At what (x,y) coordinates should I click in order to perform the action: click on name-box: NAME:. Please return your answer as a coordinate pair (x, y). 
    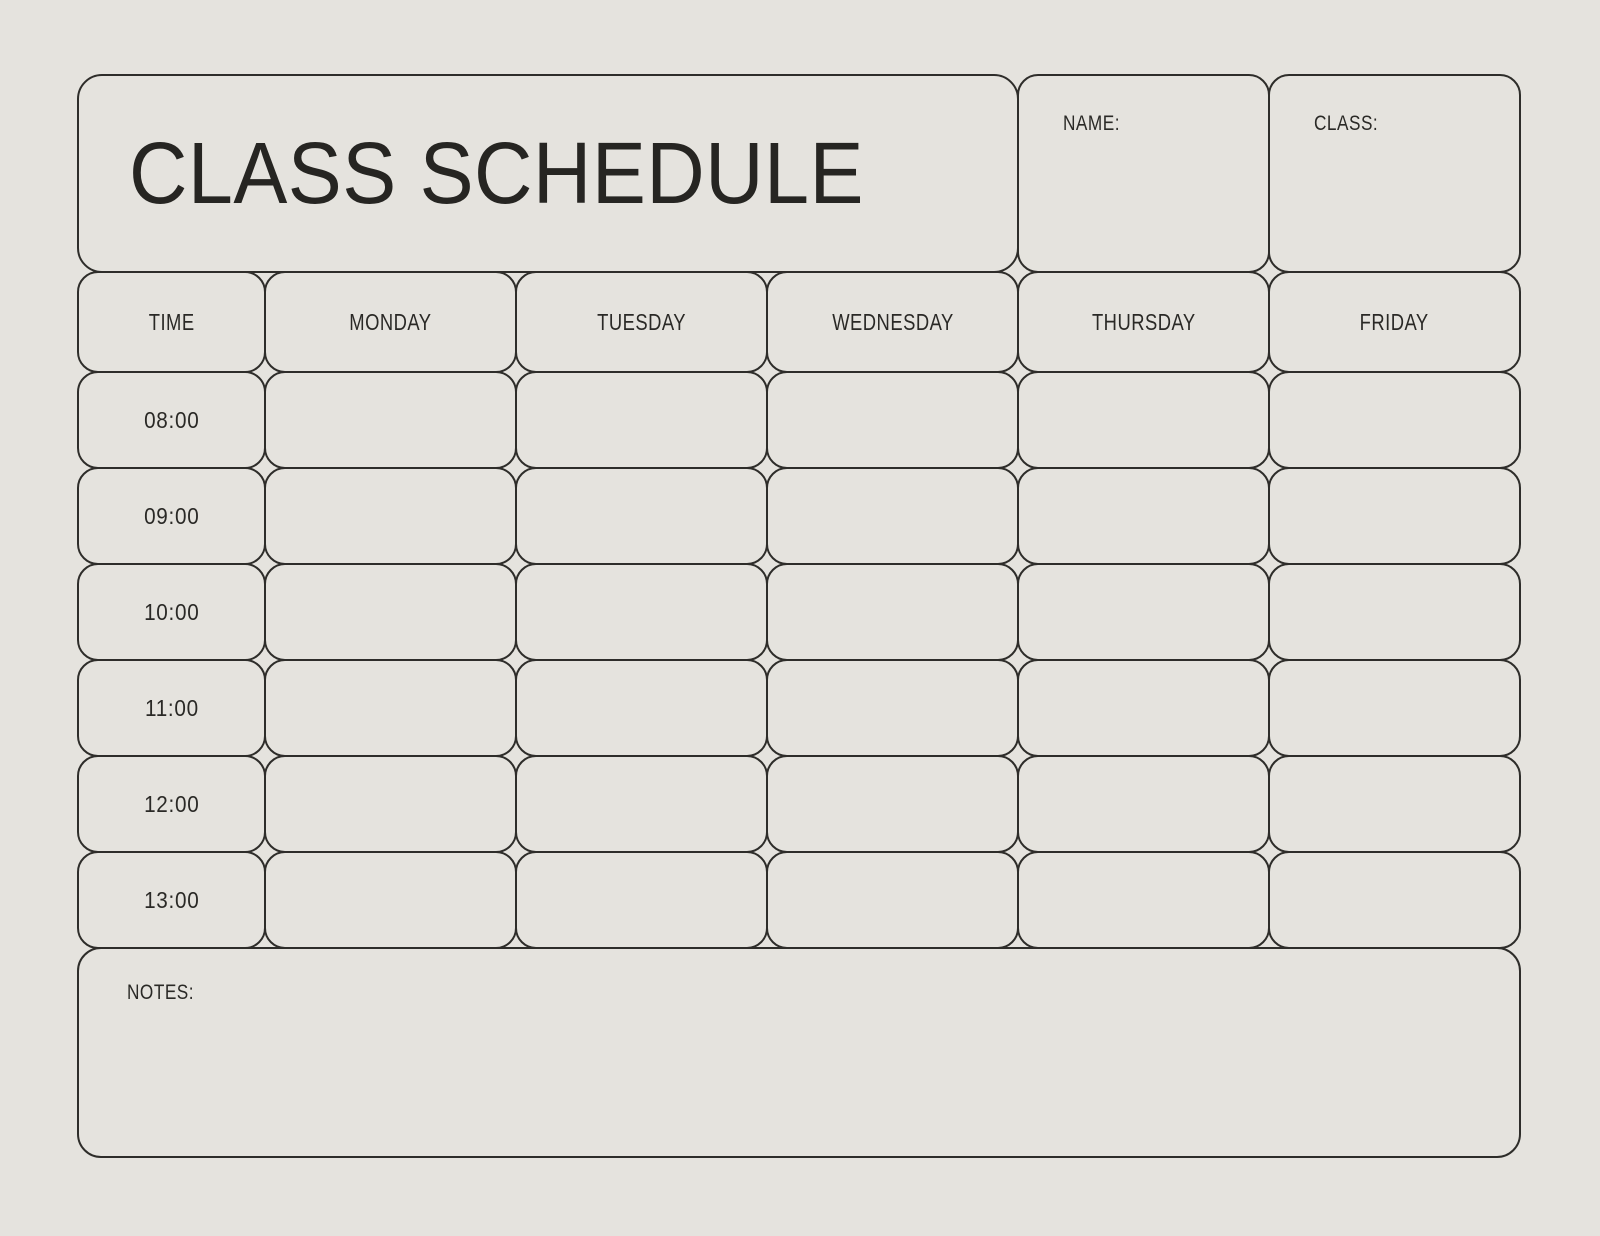
    Looking at the image, I should click on (1143, 173).